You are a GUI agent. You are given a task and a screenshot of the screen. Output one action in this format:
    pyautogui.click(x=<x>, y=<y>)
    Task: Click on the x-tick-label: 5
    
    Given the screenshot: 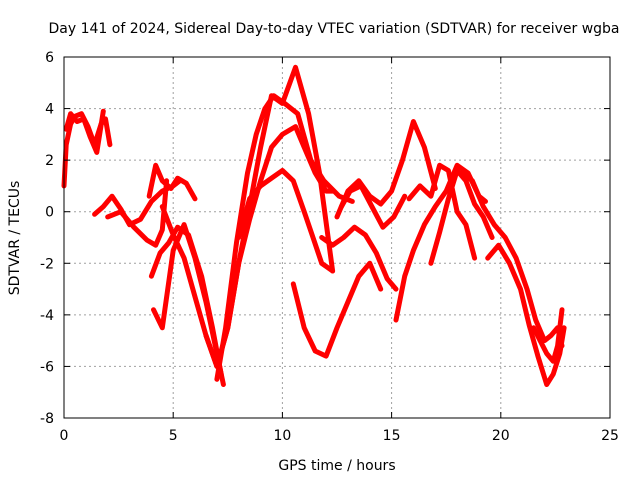 What is the action you would take?
    pyautogui.click(x=173, y=436)
    